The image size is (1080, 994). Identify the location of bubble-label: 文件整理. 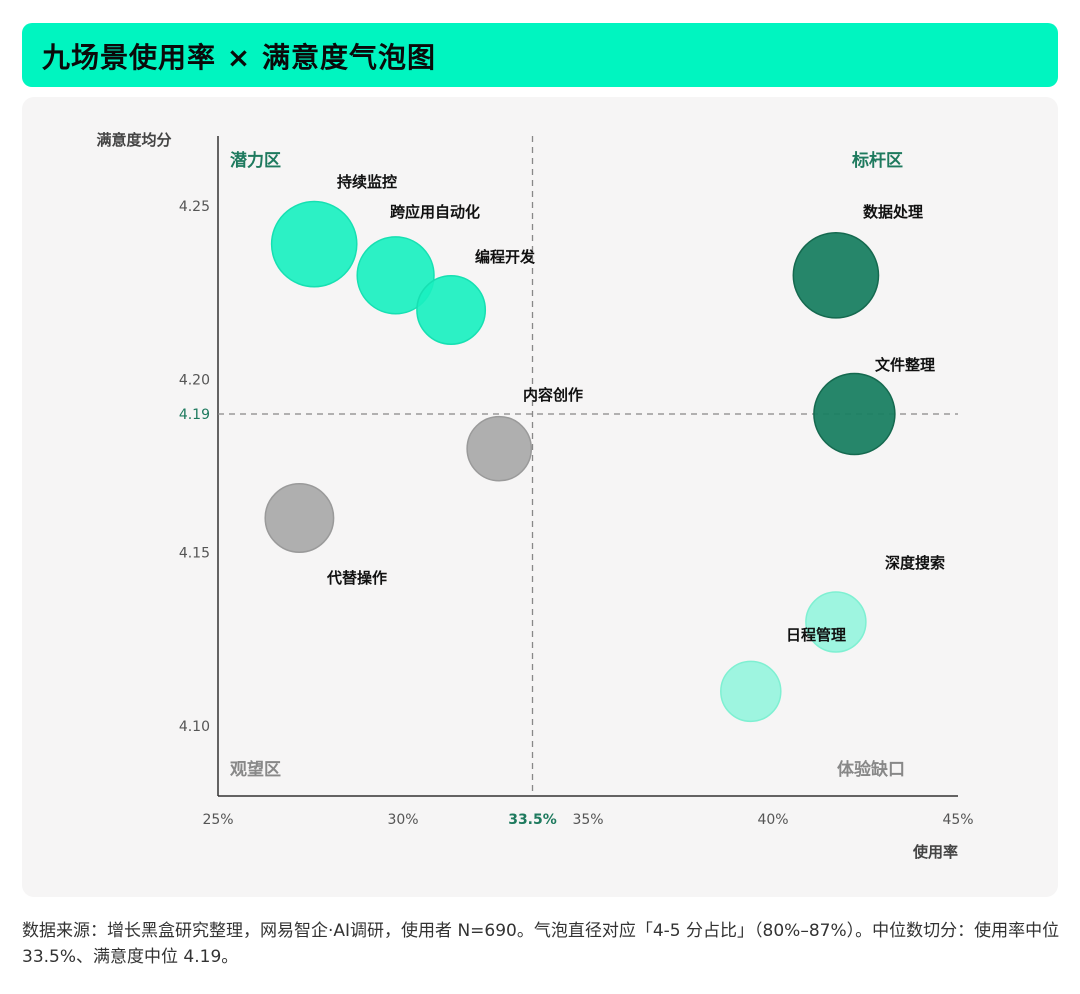
(905, 365).